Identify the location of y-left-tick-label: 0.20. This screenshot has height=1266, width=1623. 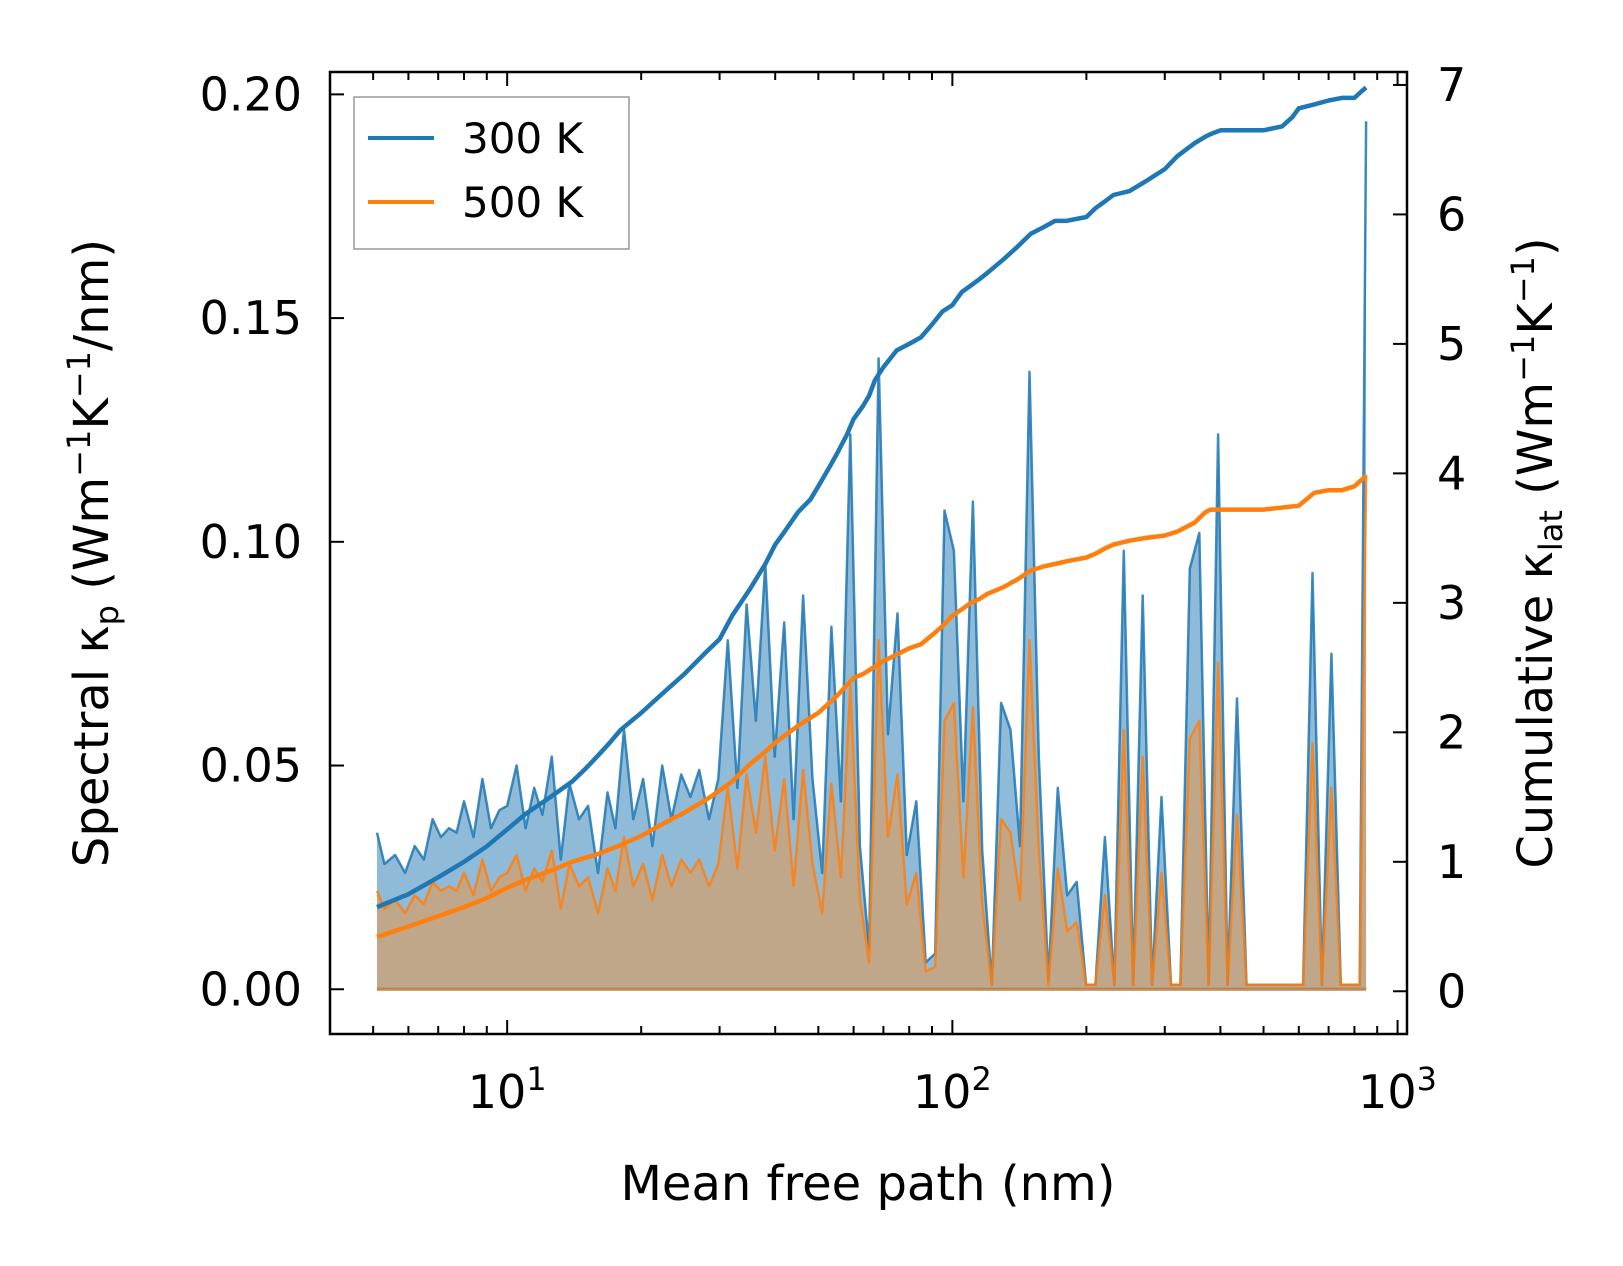
(251, 94).